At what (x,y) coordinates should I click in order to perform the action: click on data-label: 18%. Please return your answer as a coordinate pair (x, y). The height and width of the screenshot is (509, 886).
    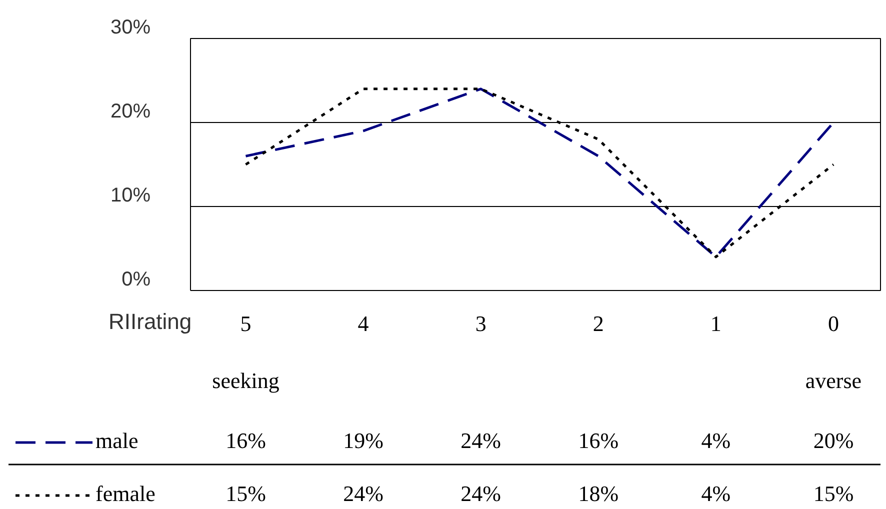
    Looking at the image, I should click on (598, 493).